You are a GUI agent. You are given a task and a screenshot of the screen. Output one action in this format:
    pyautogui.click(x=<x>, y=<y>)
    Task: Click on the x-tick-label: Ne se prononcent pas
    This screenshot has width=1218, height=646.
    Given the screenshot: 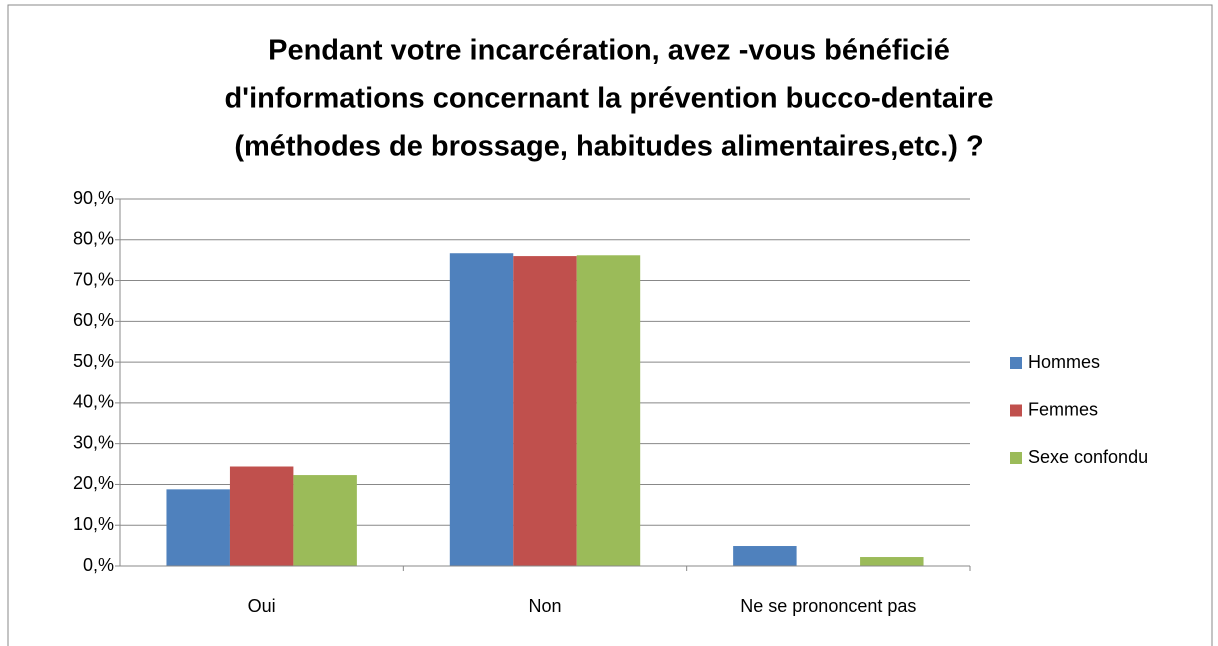 What is the action you would take?
    pyautogui.click(x=828, y=606)
    